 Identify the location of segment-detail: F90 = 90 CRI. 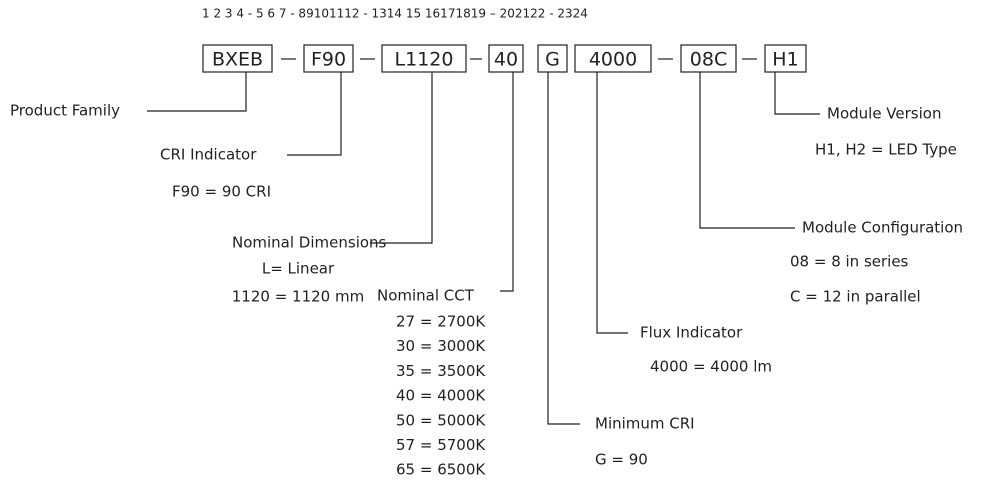
(221, 192).